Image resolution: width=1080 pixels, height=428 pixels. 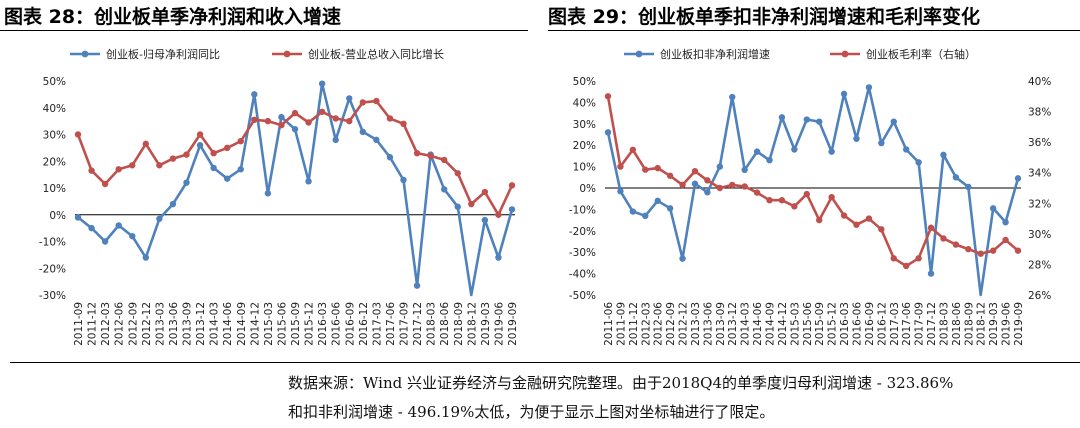 I want to click on source-note-line2: 和扣非利润增速 - 496.19%太低，为便于显示上图对坐标轴进行了限定。, so click(x=531, y=412).